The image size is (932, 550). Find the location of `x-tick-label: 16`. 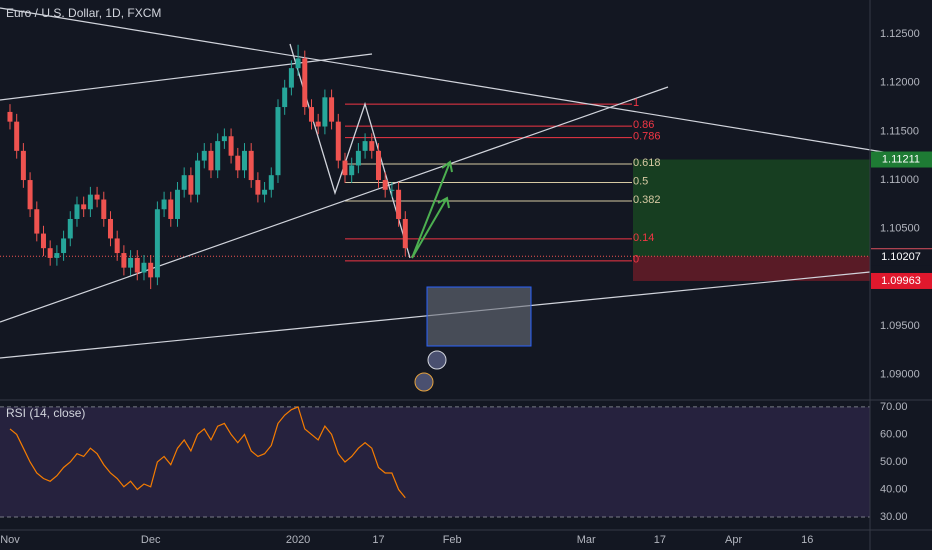

x-tick-label: 16 is located at coordinates (807, 540).